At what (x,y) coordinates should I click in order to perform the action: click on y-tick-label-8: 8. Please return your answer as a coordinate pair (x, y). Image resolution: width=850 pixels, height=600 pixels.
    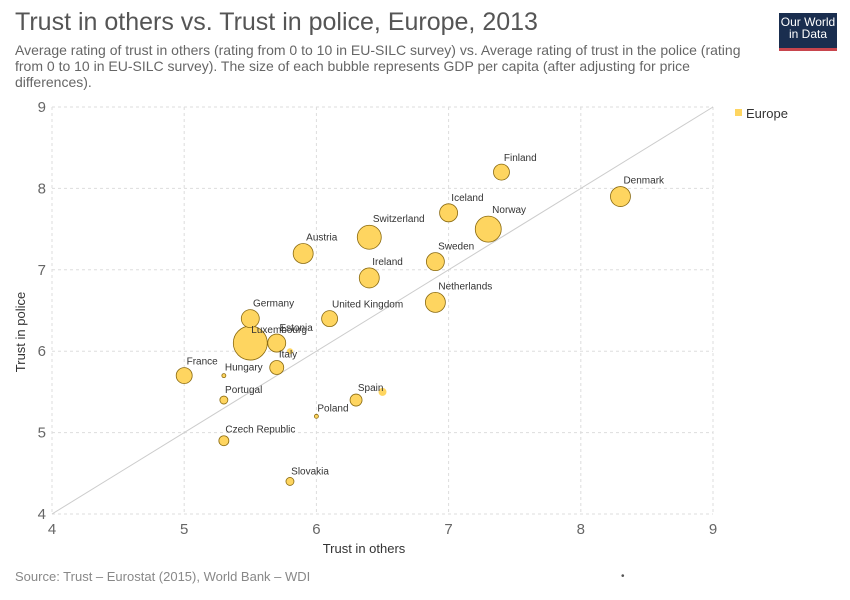
    Looking at the image, I should click on (42, 188).